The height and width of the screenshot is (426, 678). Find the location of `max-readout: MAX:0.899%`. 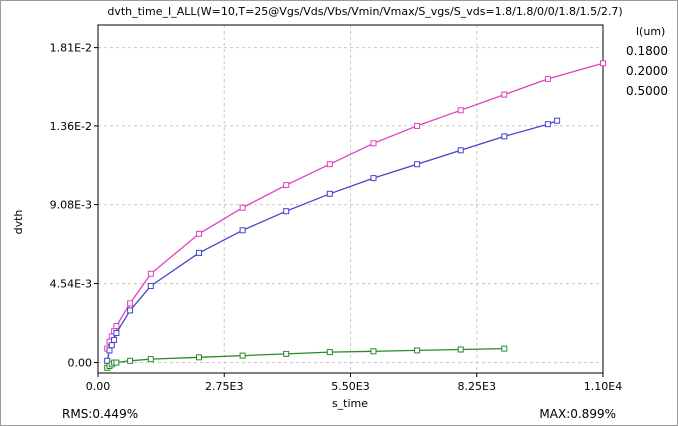

max-readout: MAX:0.899% is located at coordinates (577, 414).